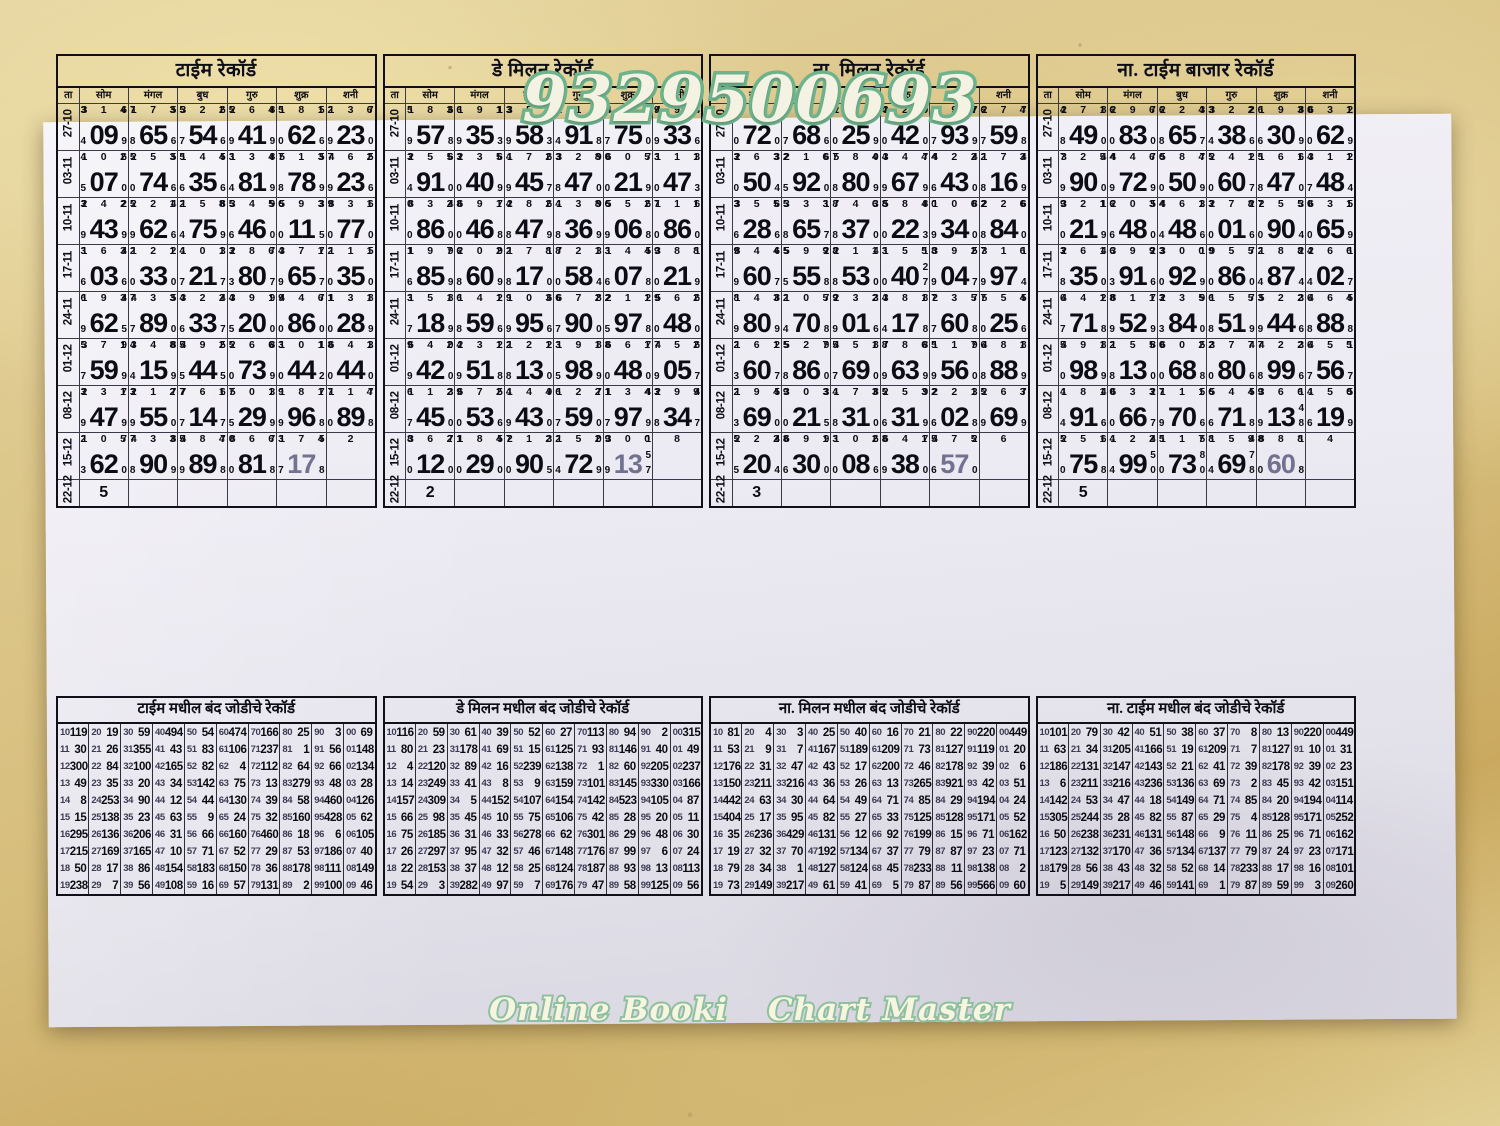  Describe the element at coordinates (622, 732) in the screenshot. I see `jodi-count-cell: 80 94` at that location.